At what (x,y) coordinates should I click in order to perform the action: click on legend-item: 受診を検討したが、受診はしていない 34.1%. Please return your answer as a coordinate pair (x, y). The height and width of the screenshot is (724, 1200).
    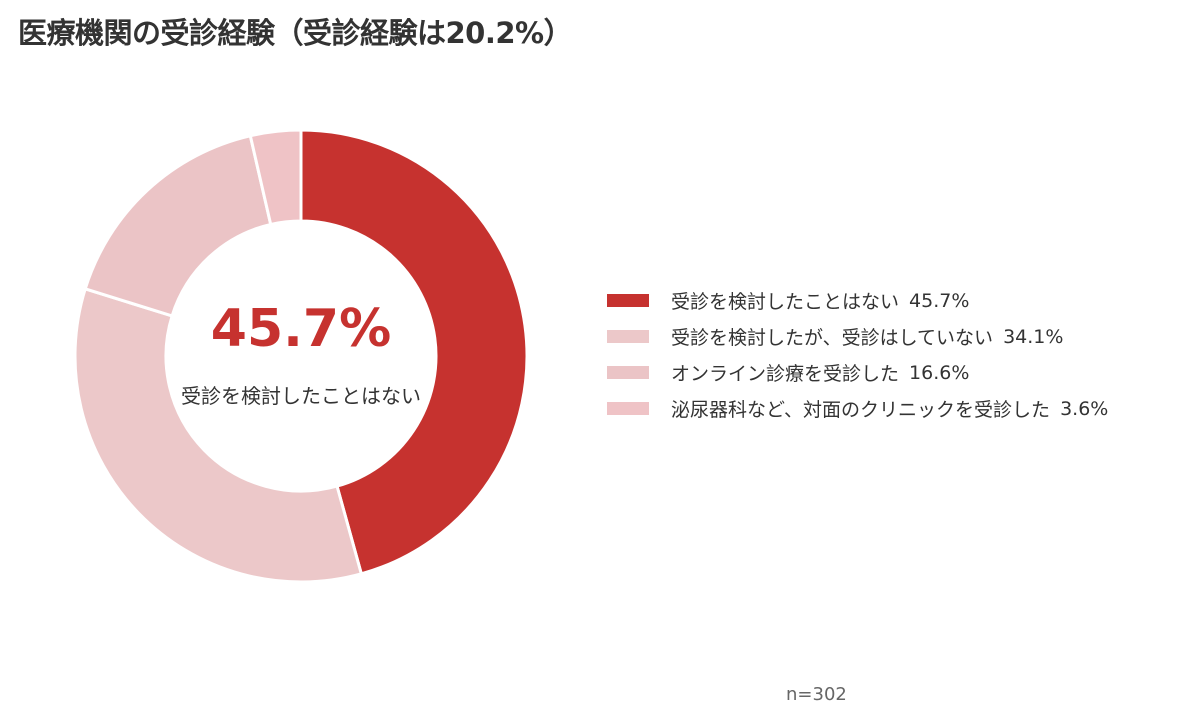
    Looking at the image, I should click on (857, 336).